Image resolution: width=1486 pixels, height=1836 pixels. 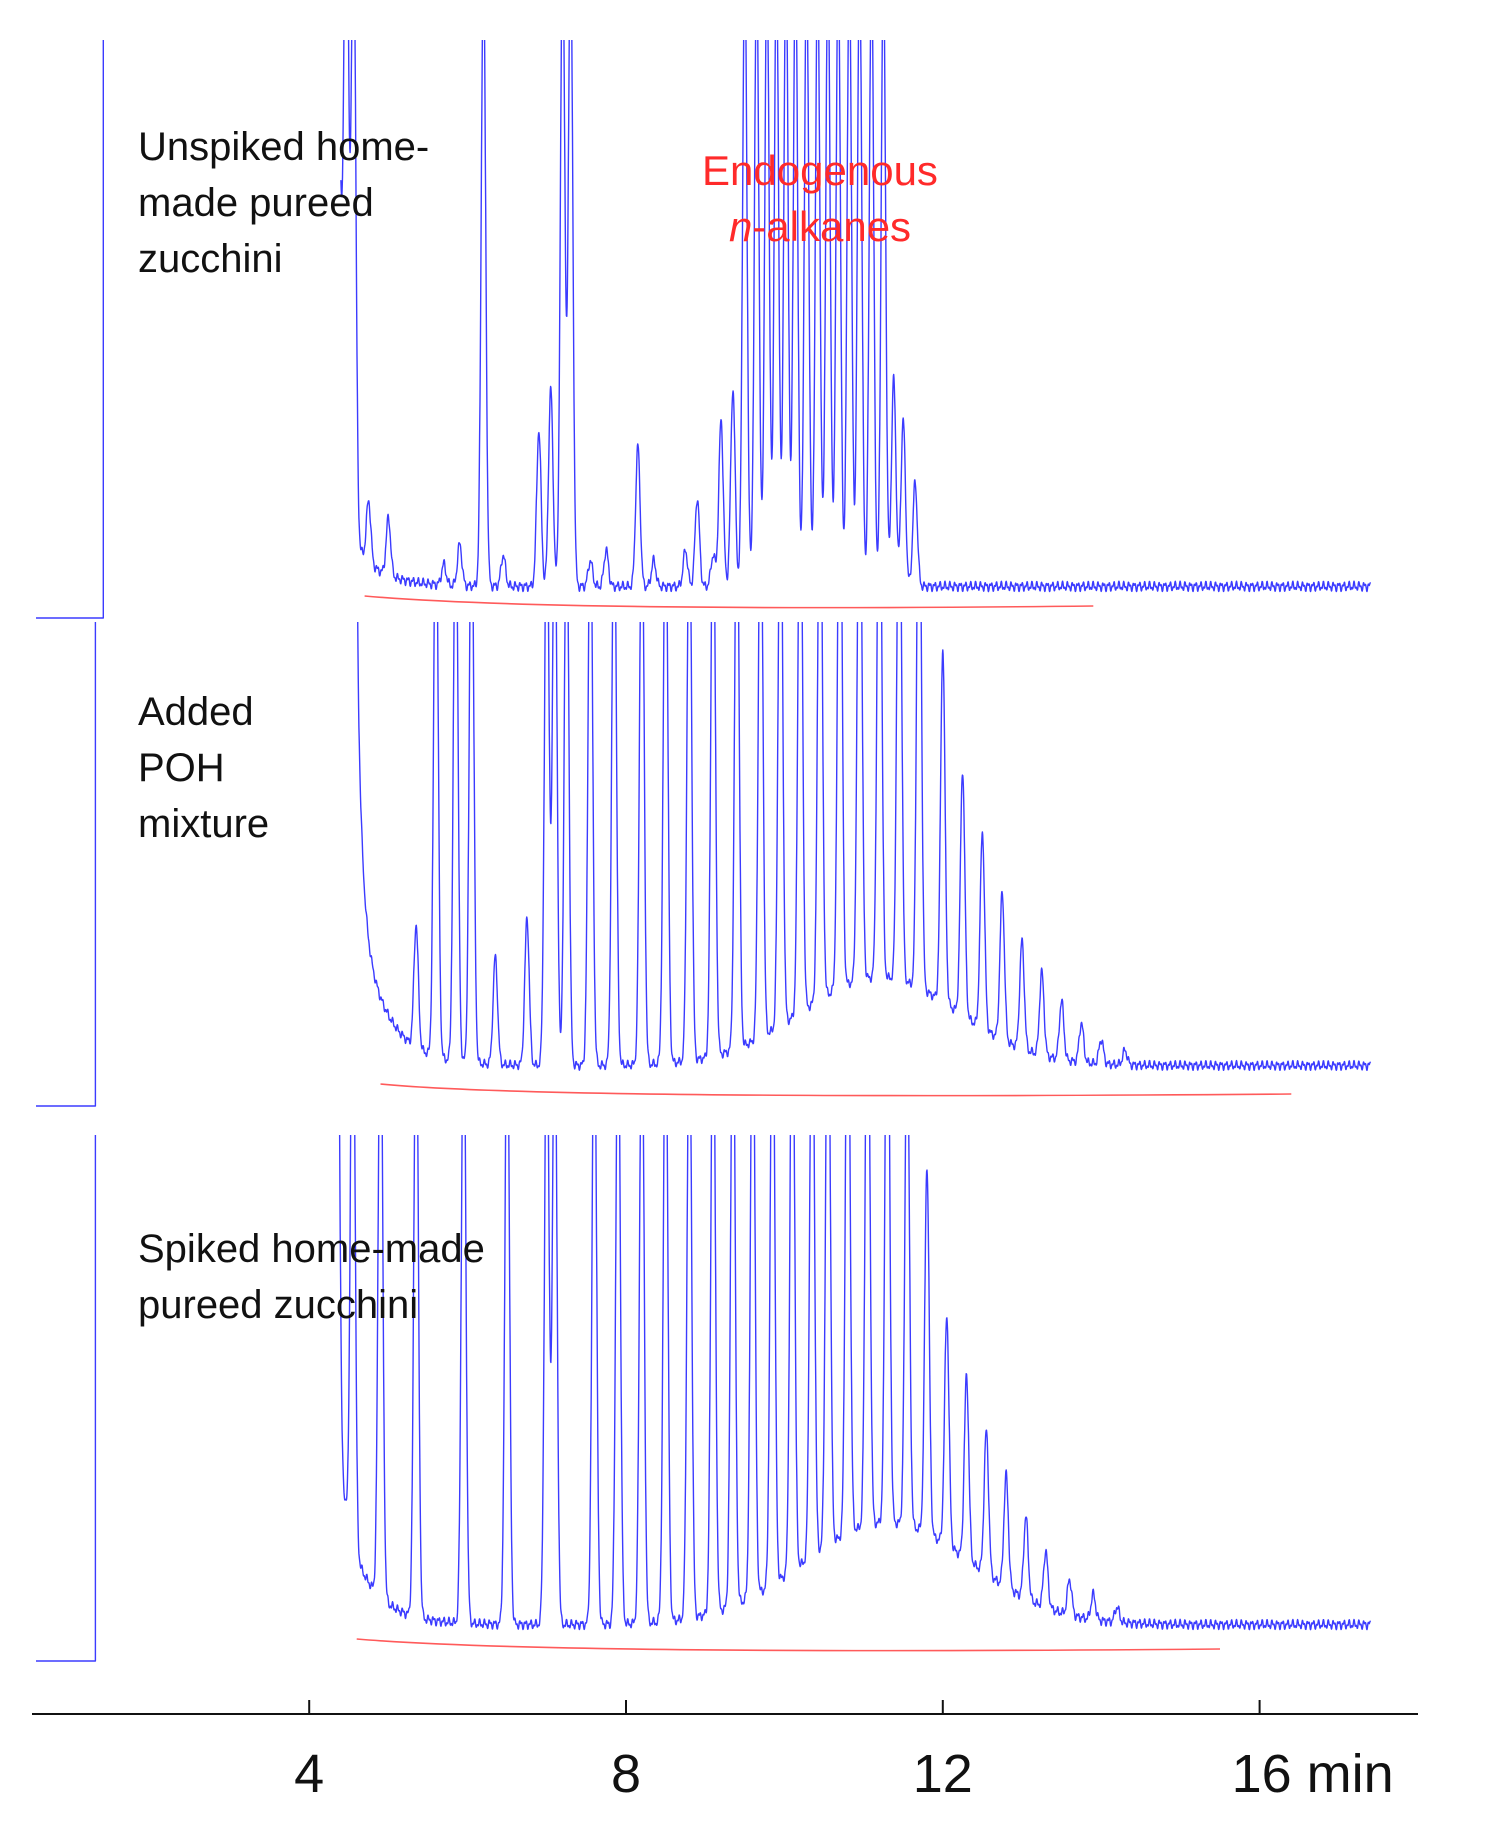 I want to click on annotation-line: Endogenous, so click(x=820, y=170).